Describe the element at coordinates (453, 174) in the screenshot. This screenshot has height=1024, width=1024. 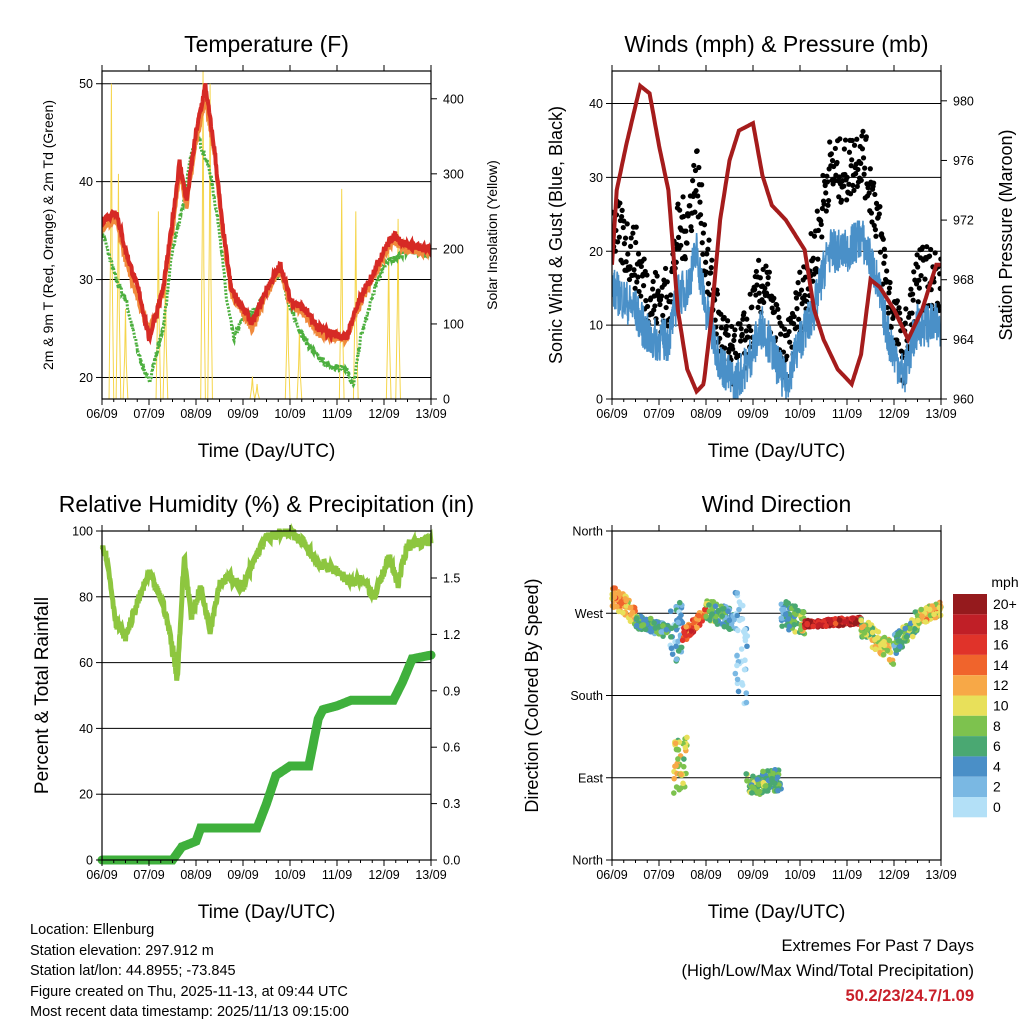
I see `y2-tick-label: 300` at that location.